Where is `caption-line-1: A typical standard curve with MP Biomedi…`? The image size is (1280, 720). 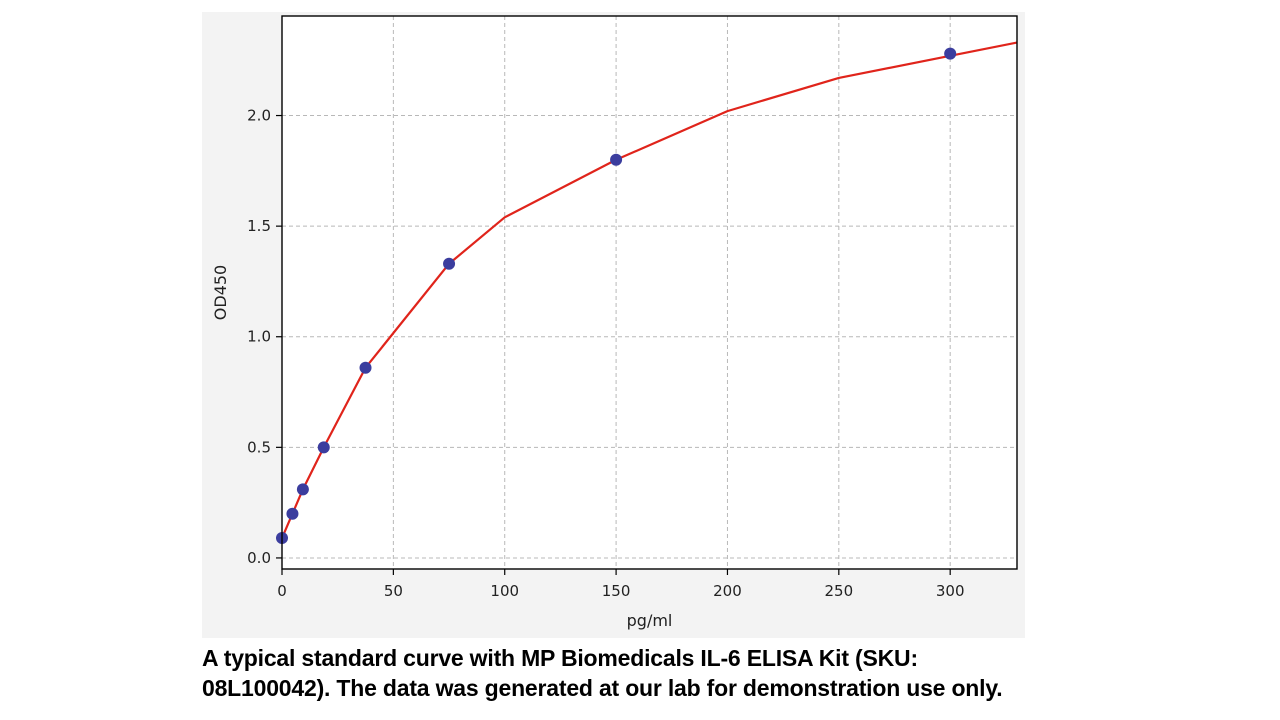 caption-line-1: A typical standard curve with MP Biomedi… is located at coordinates (560, 658).